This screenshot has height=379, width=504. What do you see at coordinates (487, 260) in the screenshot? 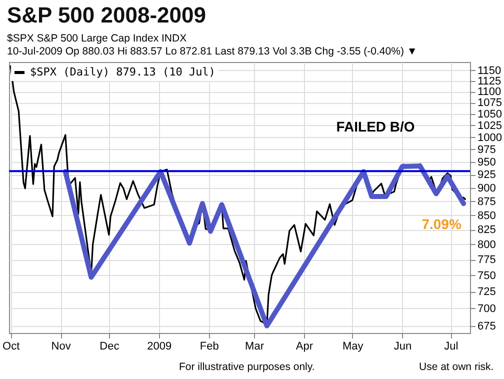
I see `y-tick-label: 775` at bounding box center [487, 260].